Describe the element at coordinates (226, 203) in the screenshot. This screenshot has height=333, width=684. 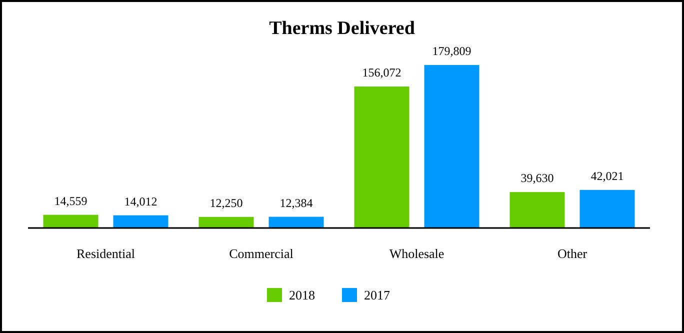
I see `data-label: 12,250` at that location.